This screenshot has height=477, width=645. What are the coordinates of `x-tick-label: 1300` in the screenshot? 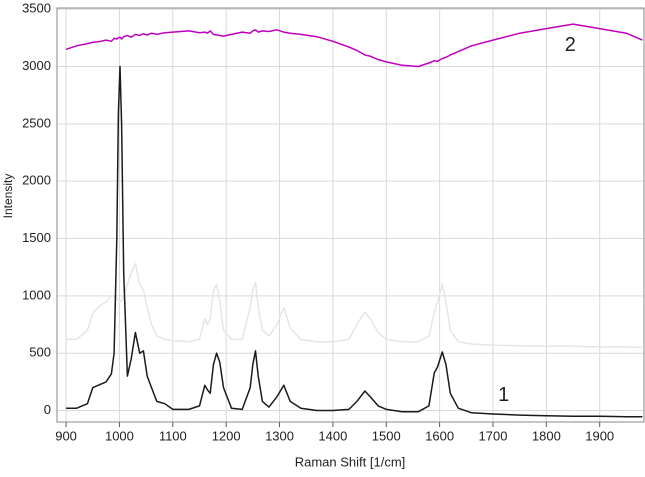 It's located at (279, 435).